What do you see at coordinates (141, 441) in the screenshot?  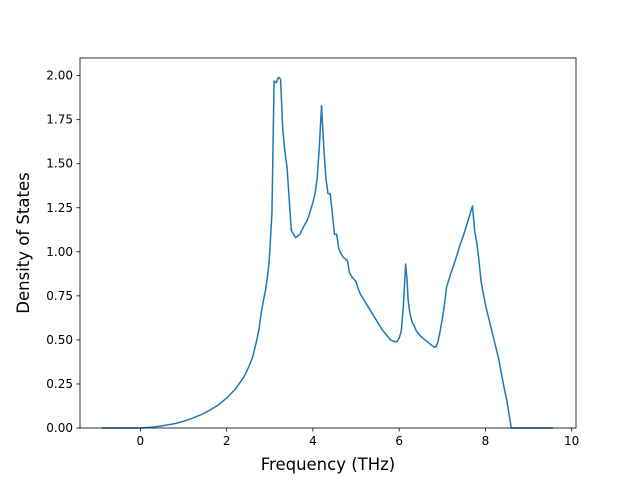 I see `x-tick-label: 0` at bounding box center [141, 441].